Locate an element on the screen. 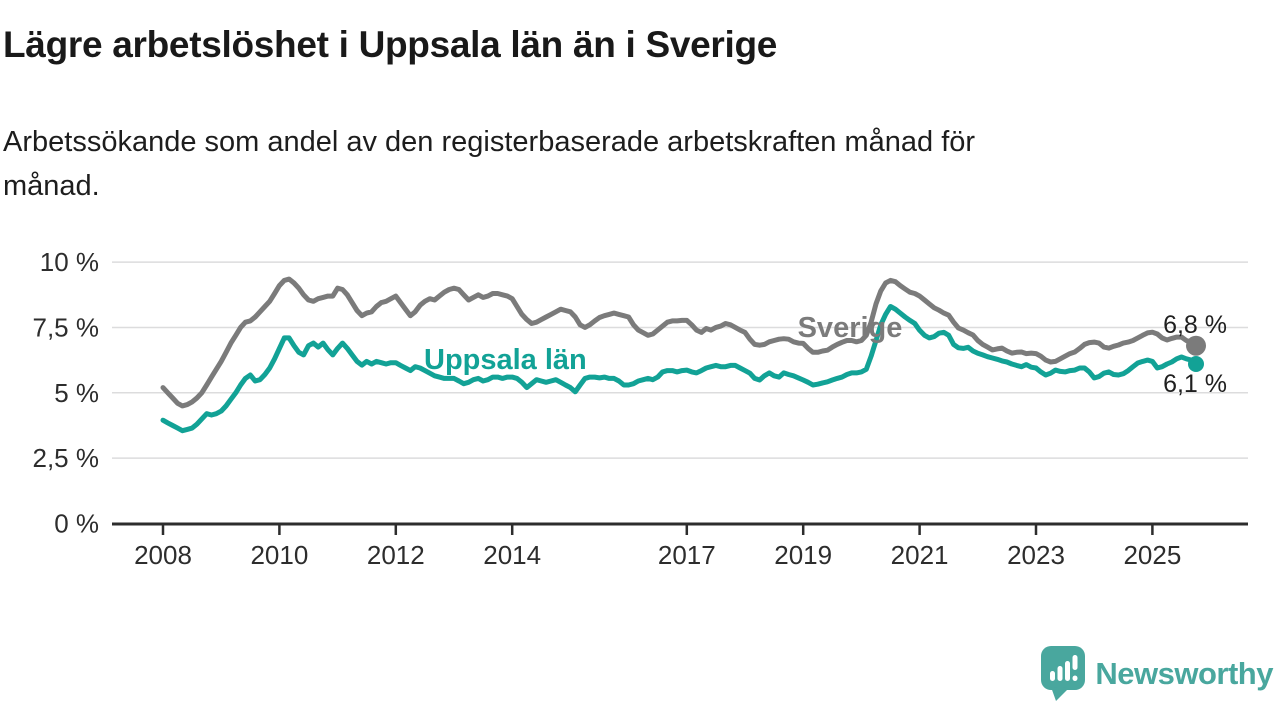 The image size is (1280, 720). x-tick-label: 2014 is located at coordinates (512, 555).